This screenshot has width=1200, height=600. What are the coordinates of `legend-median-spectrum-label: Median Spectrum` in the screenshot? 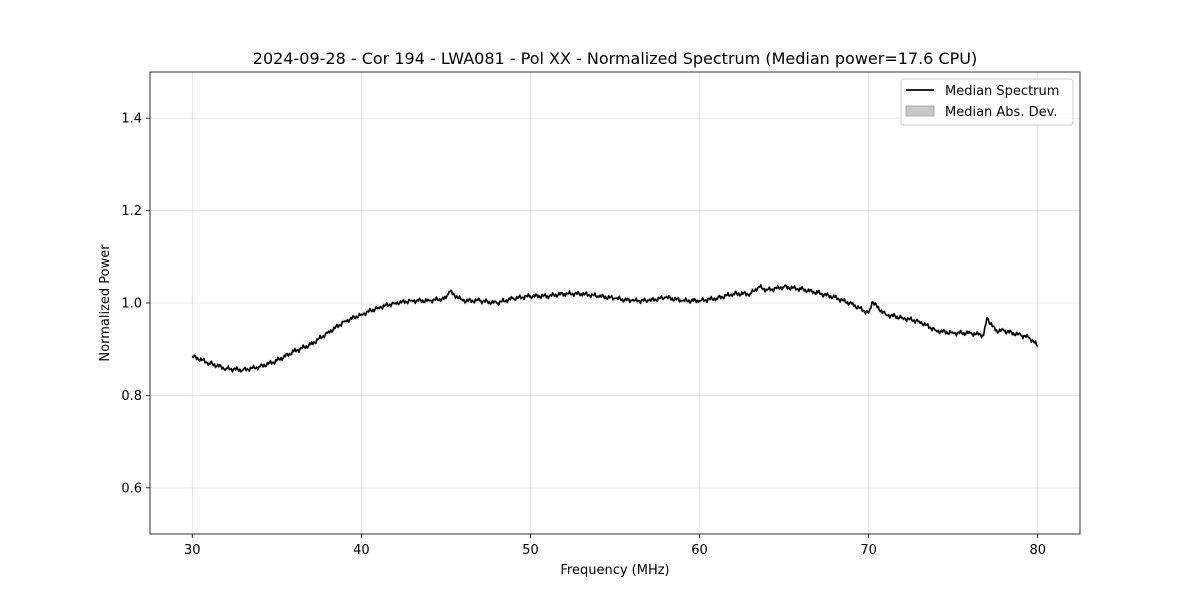 It's located at (1002, 91).